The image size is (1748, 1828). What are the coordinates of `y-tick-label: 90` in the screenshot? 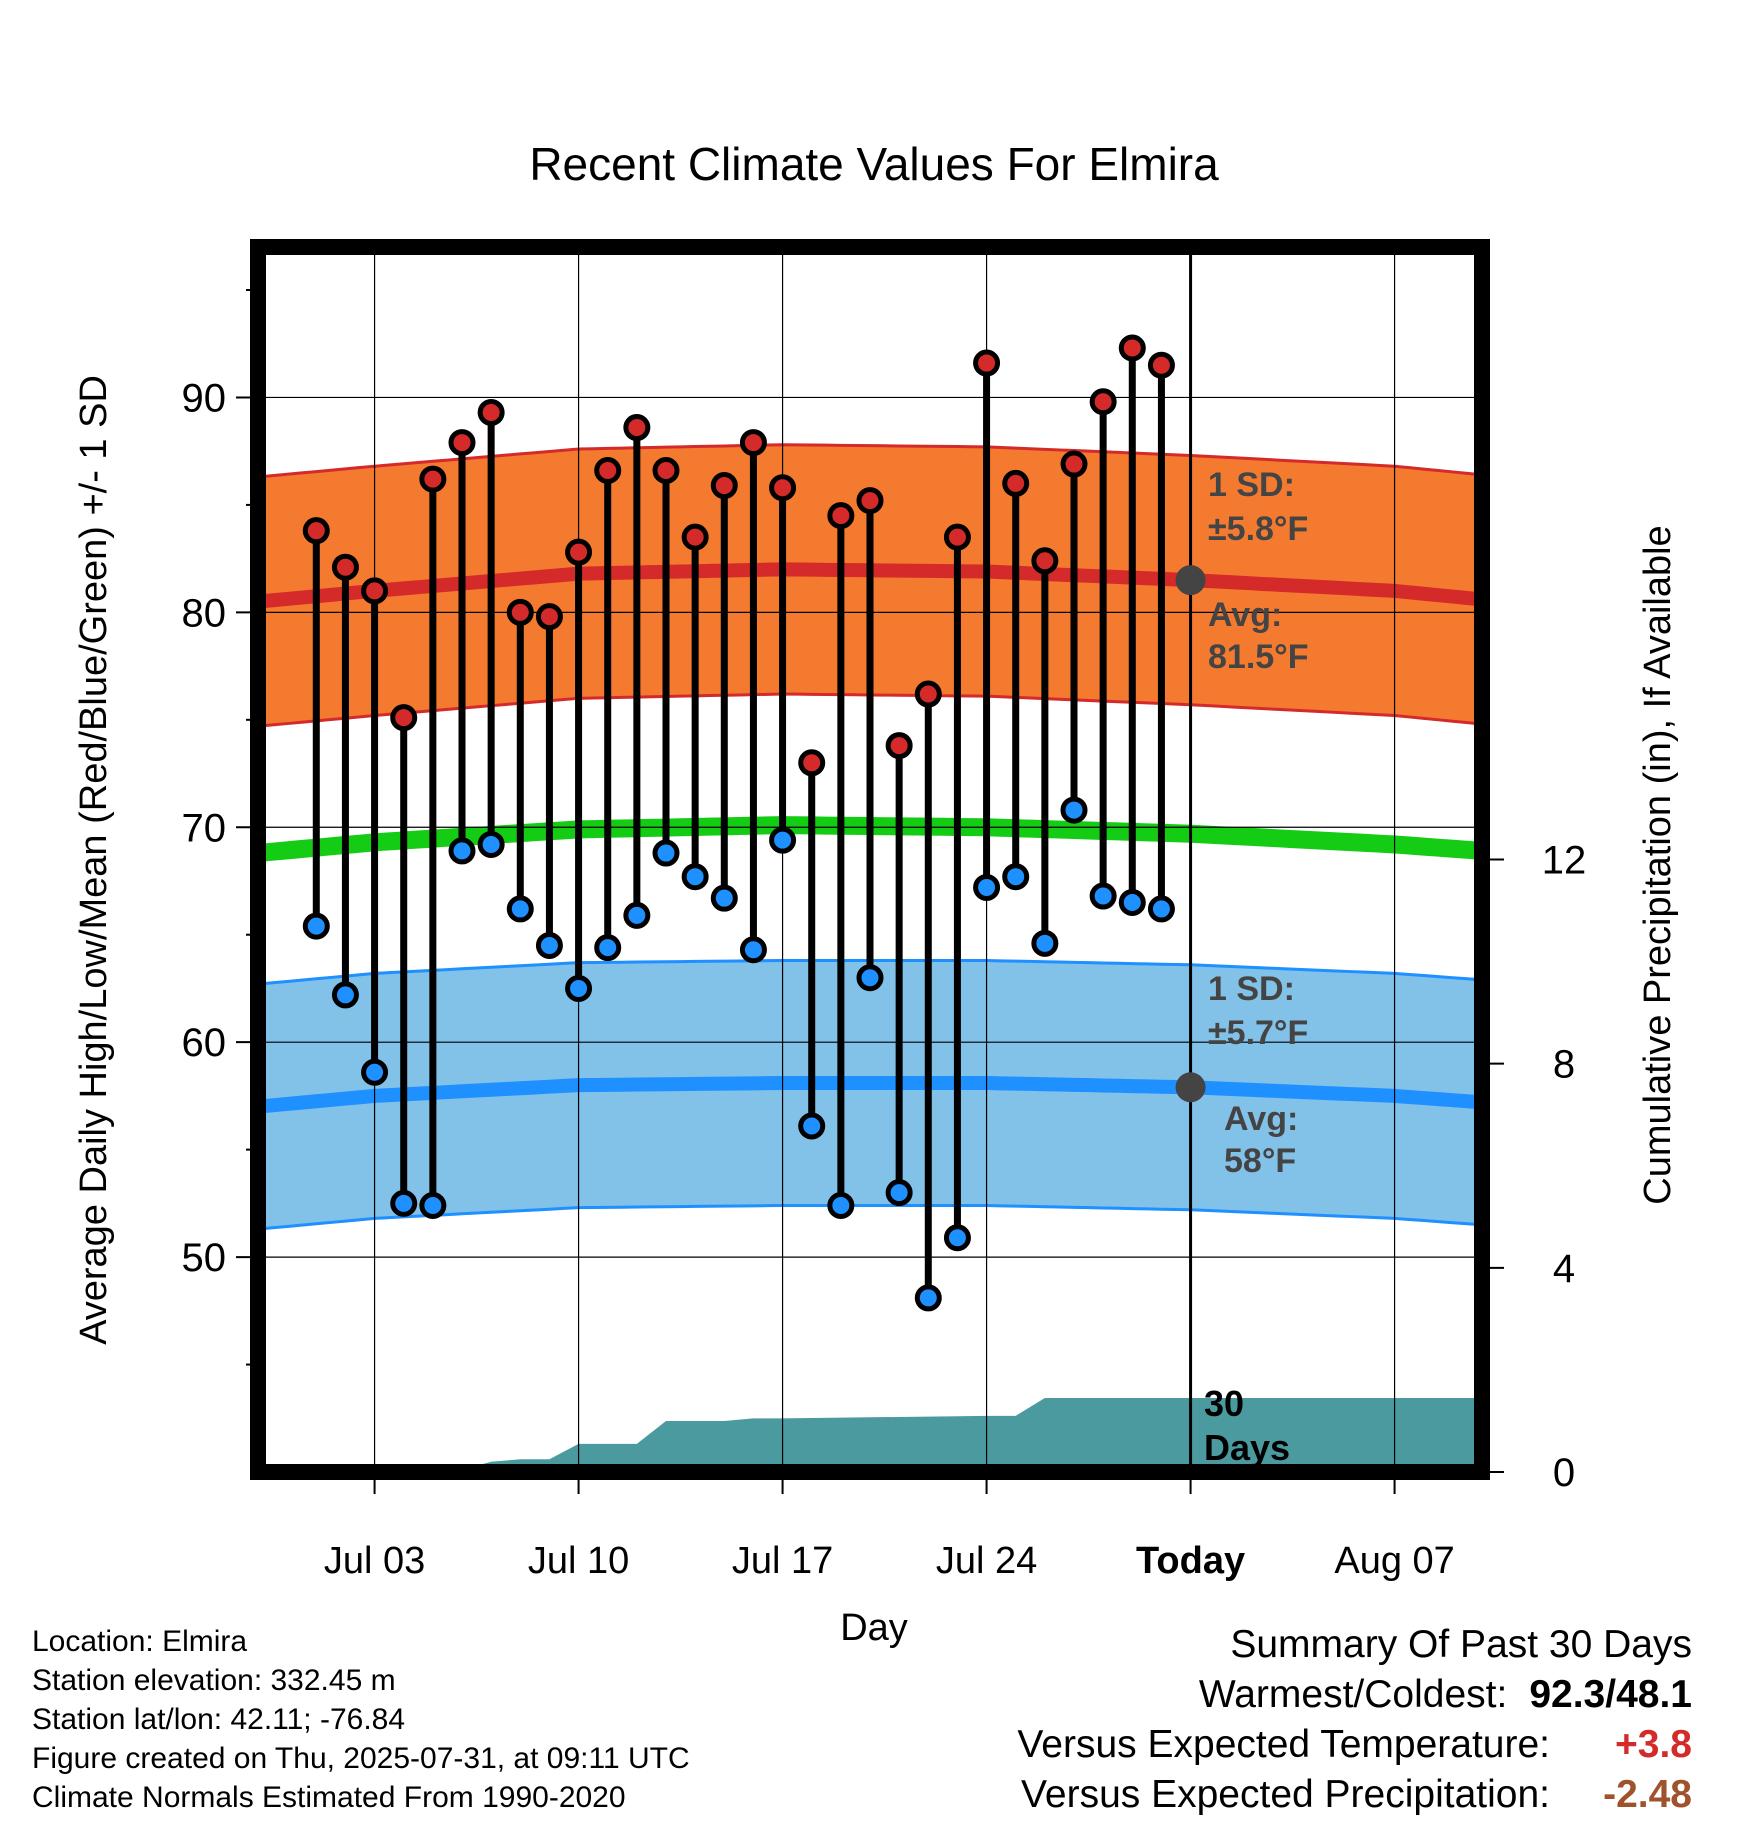 It's located at (204, 398).